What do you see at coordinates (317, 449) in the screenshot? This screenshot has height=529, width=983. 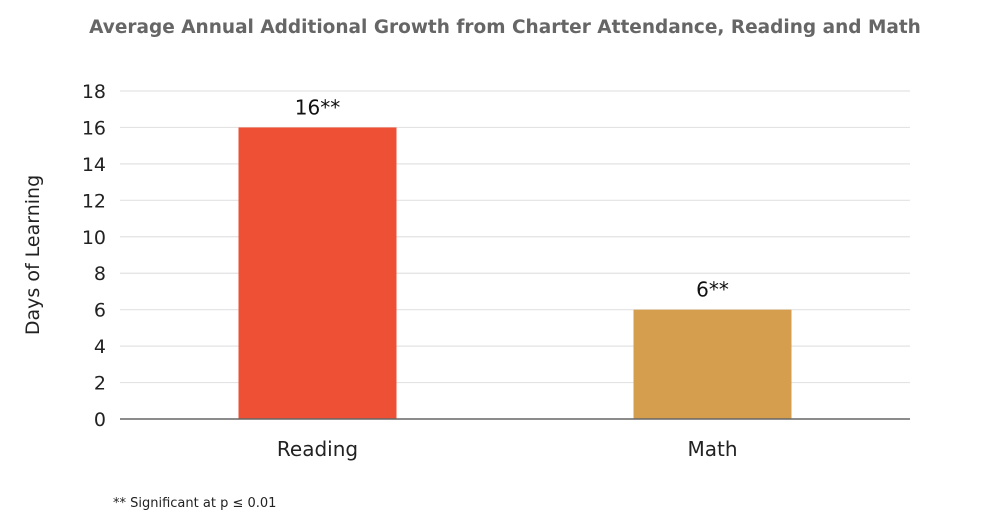 I see `x-category-label: Reading` at bounding box center [317, 449].